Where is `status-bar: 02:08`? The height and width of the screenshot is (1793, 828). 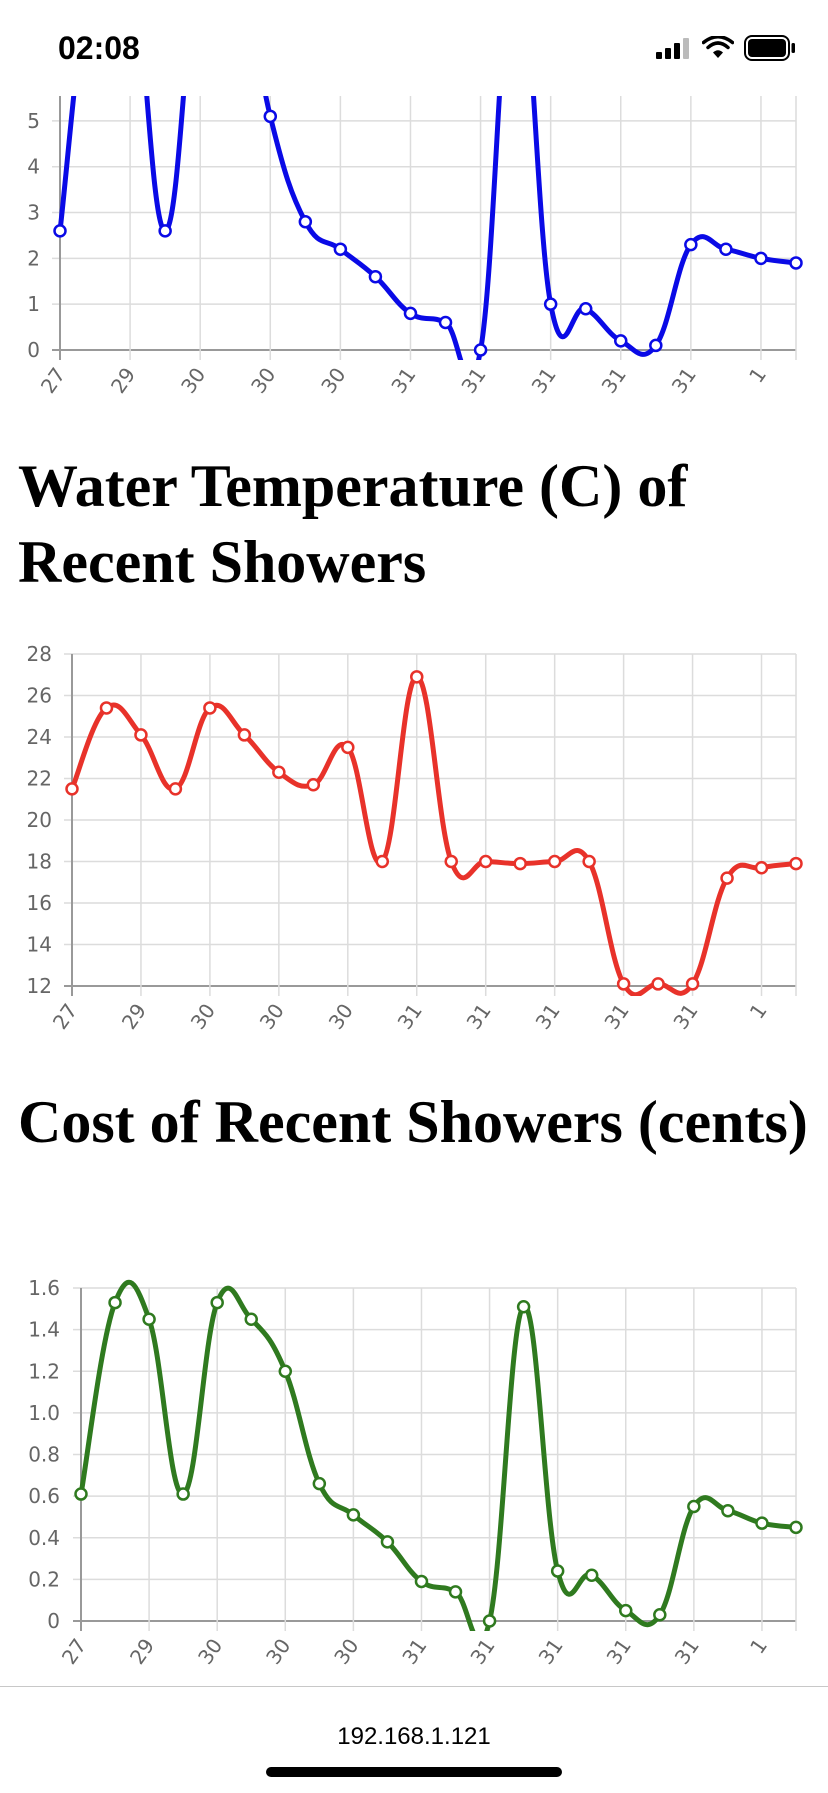 status-bar: 02:08 is located at coordinates (414, 48).